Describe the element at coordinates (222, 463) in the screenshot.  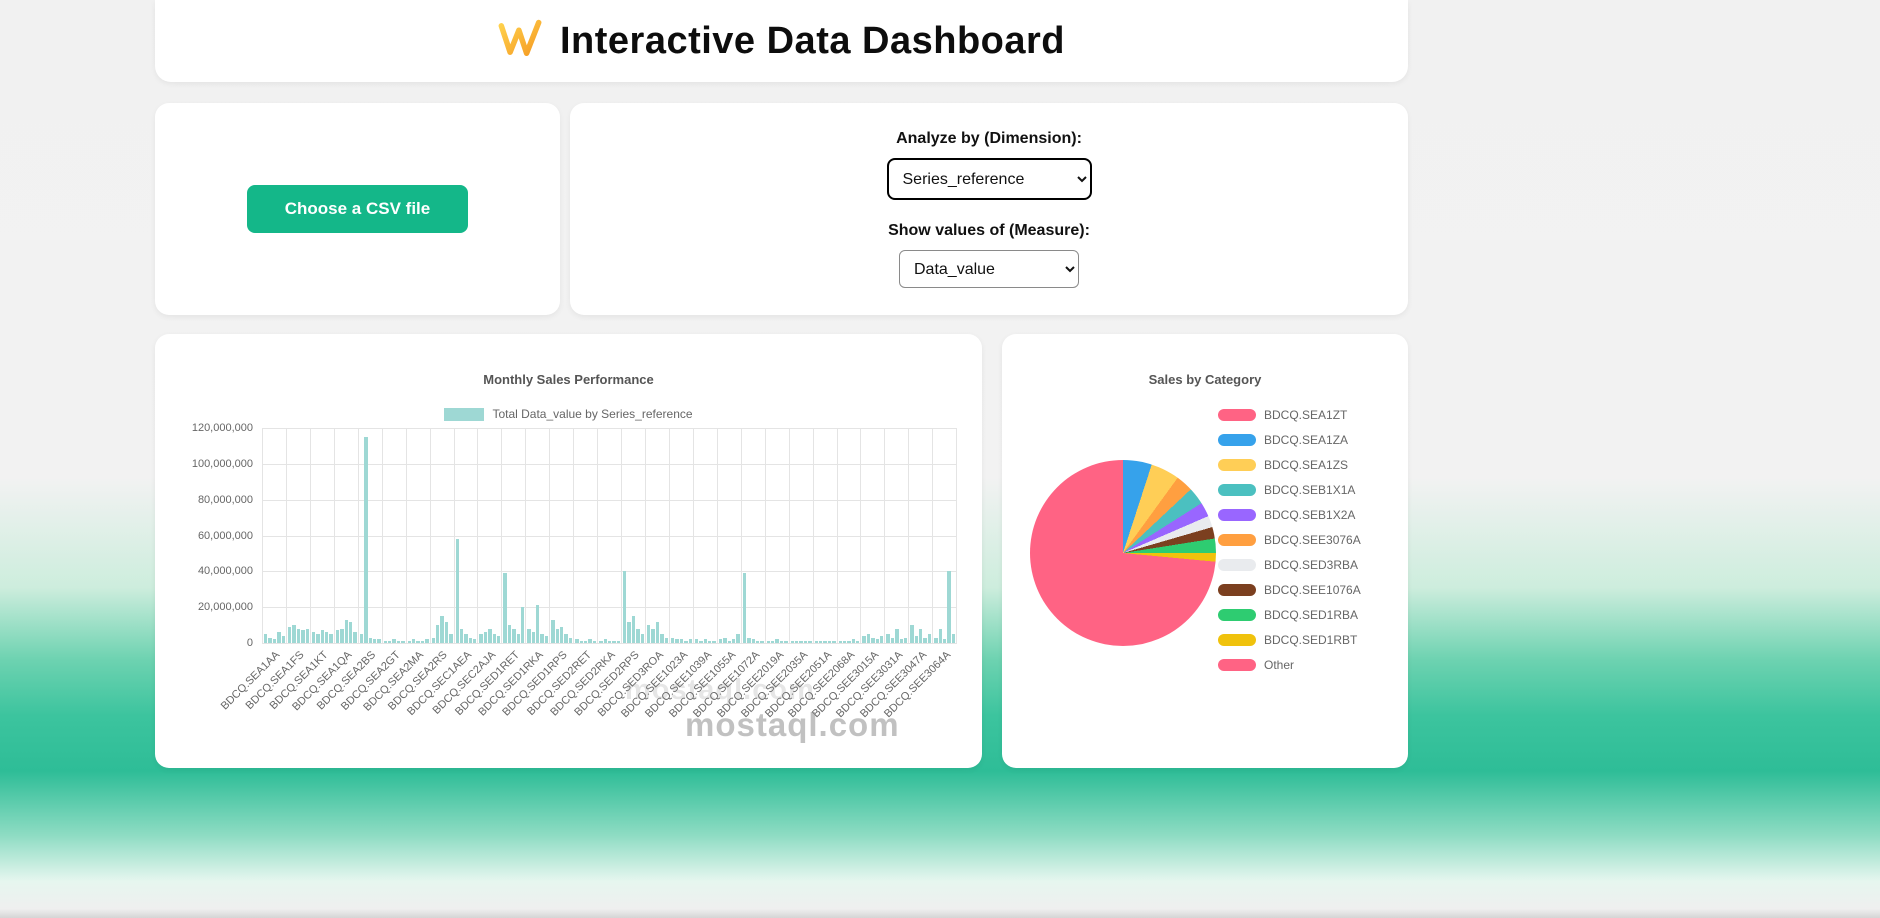
I see `y-axis-tick-label: 100,000,000` at that location.